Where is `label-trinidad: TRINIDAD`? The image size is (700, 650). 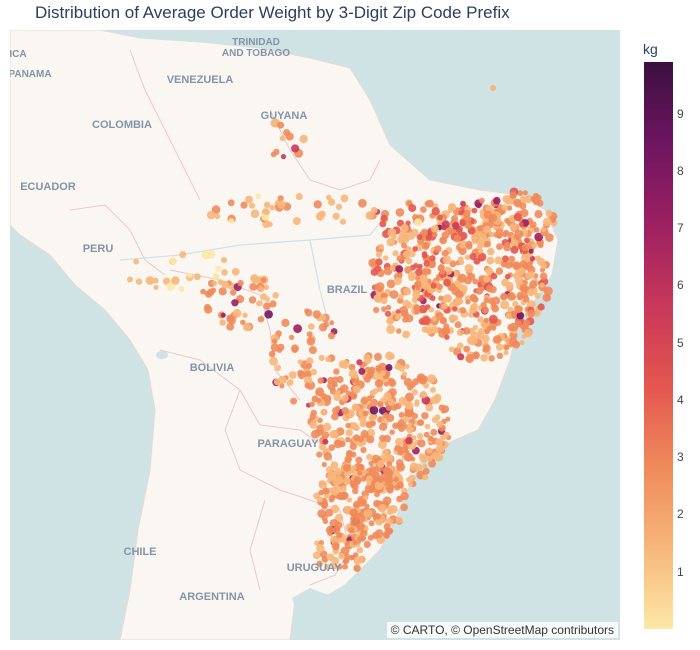 label-trinidad: TRINIDAD is located at coordinates (256, 42).